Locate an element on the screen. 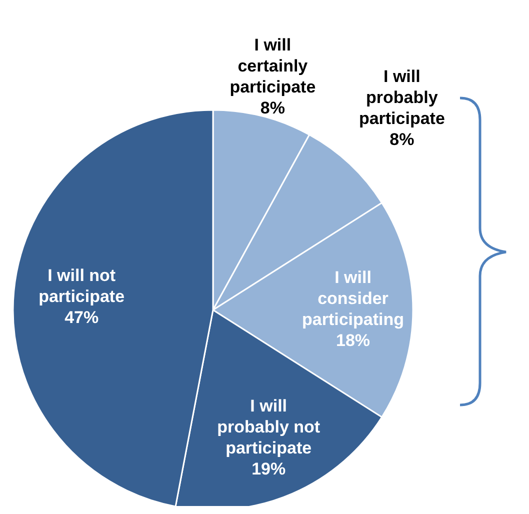  data-label: 47% is located at coordinates (81, 318).